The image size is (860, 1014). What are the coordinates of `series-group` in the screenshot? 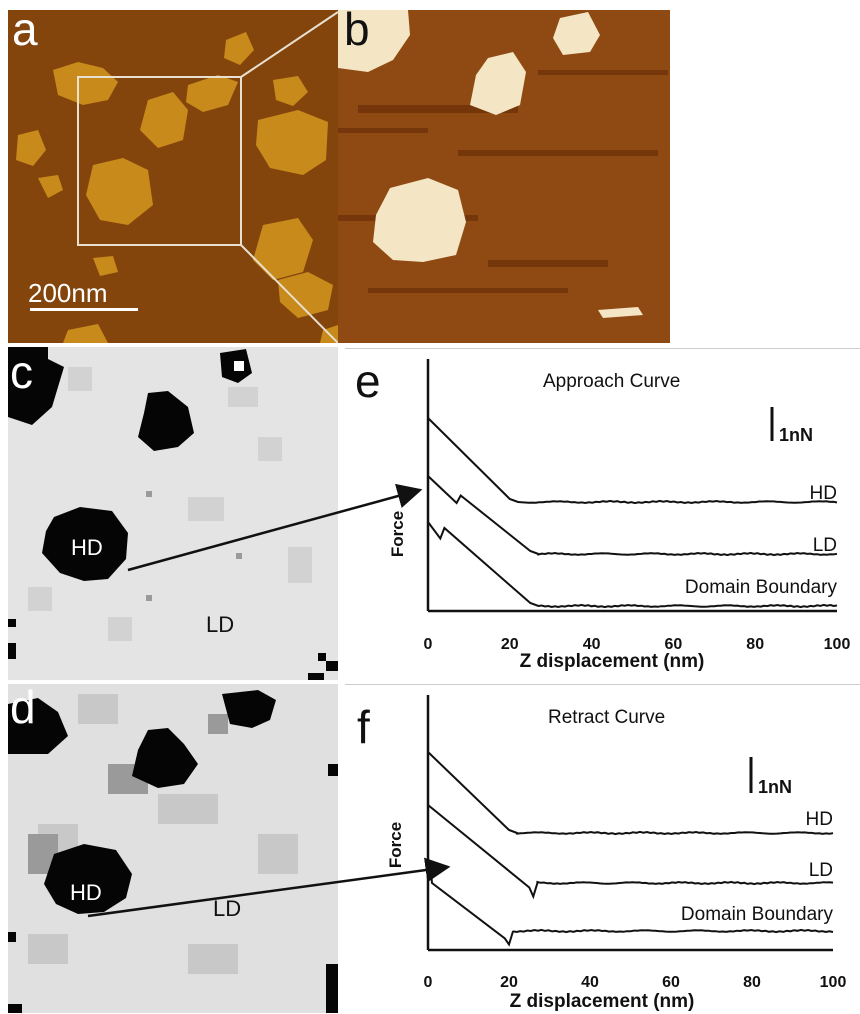 It's located at (632, 513).